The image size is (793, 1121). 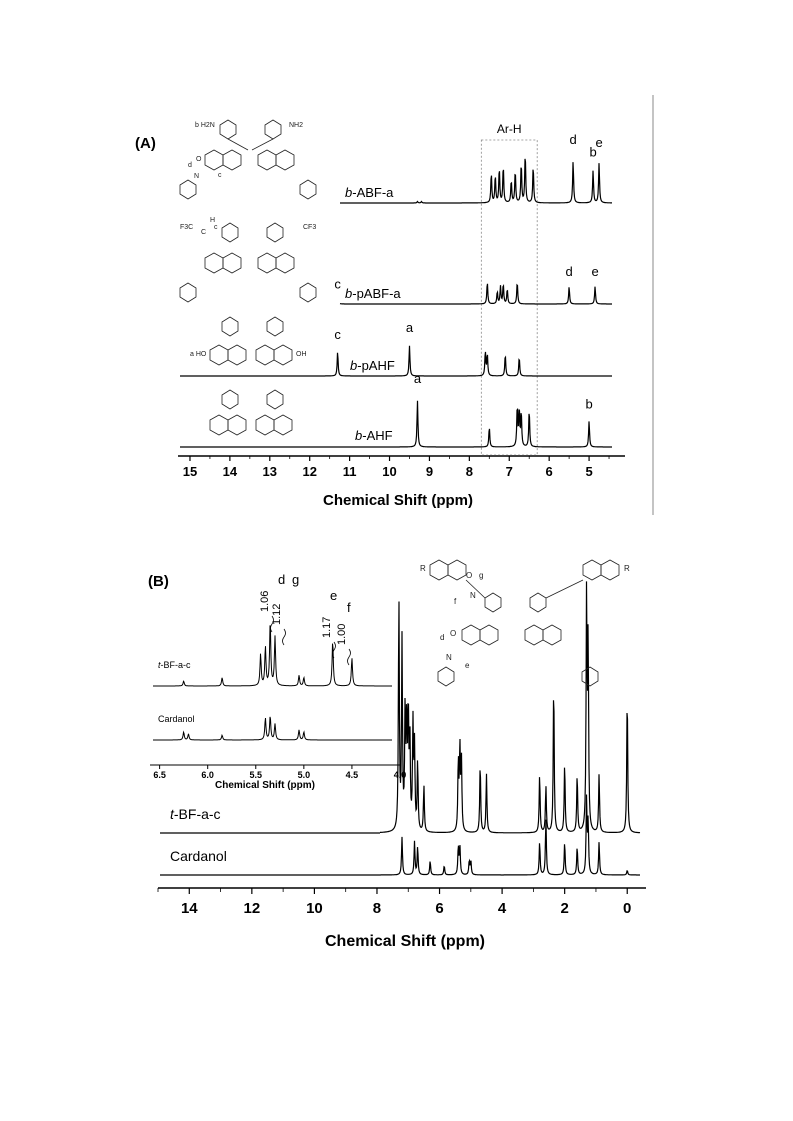 What do you see at coordinates (199, 159) in the screenshot?
I see `struct-label-o-1: O` at bounding box center [199, 159].